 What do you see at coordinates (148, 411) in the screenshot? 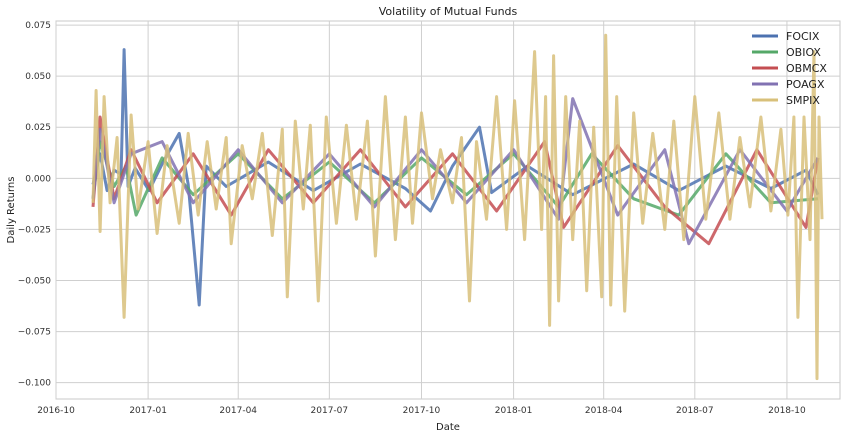
I see `x-tick-label: 2017-01` at bounding box center [148, 411].